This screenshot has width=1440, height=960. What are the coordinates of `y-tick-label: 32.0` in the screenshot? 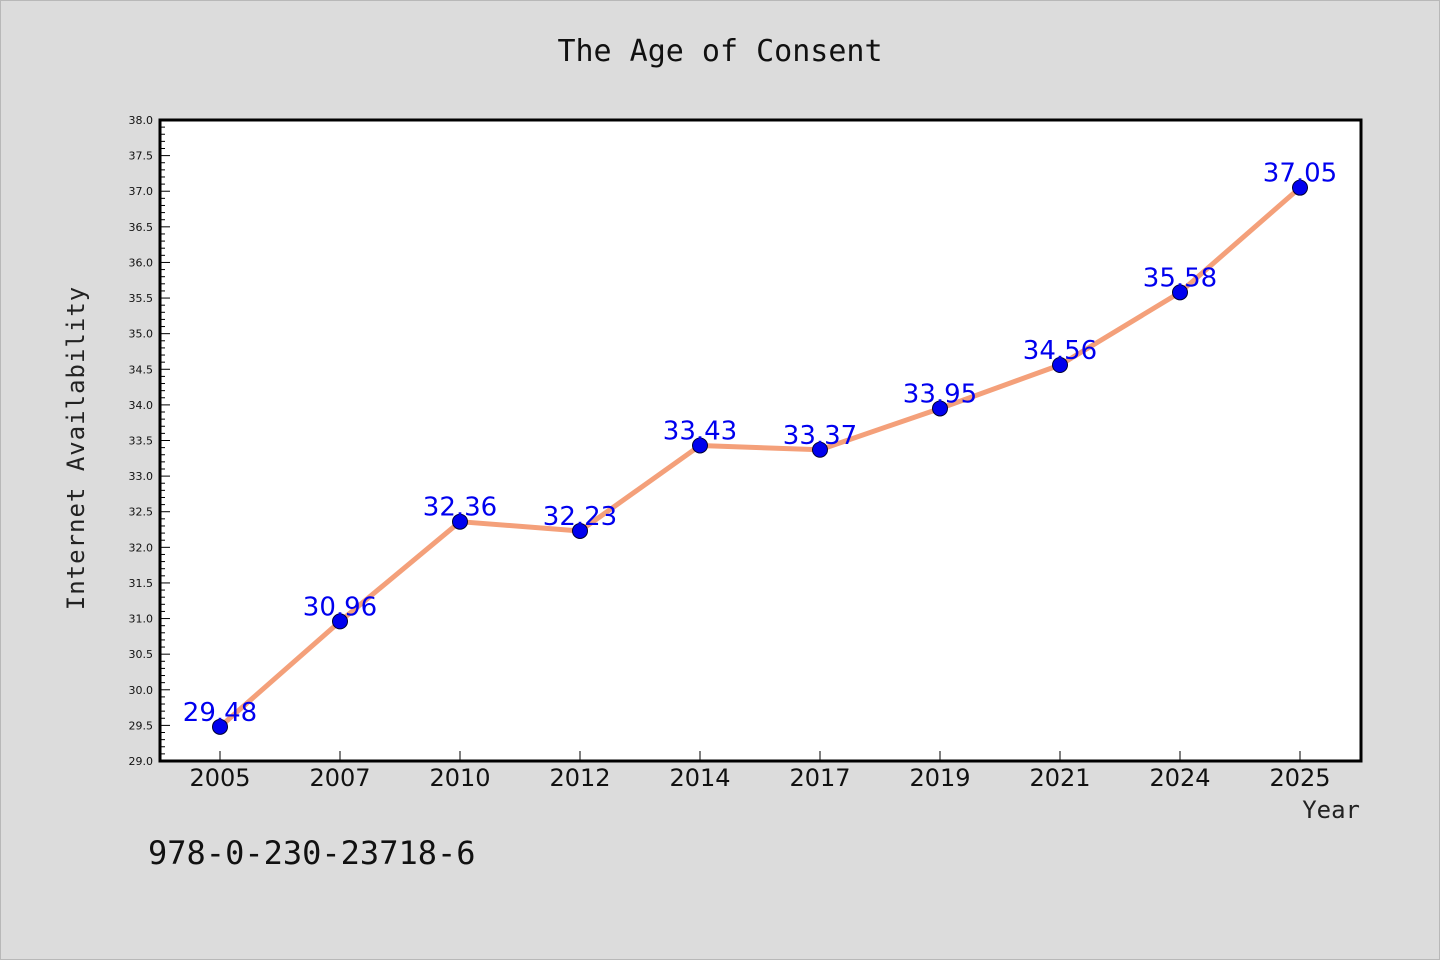 It's located at (141, 547).